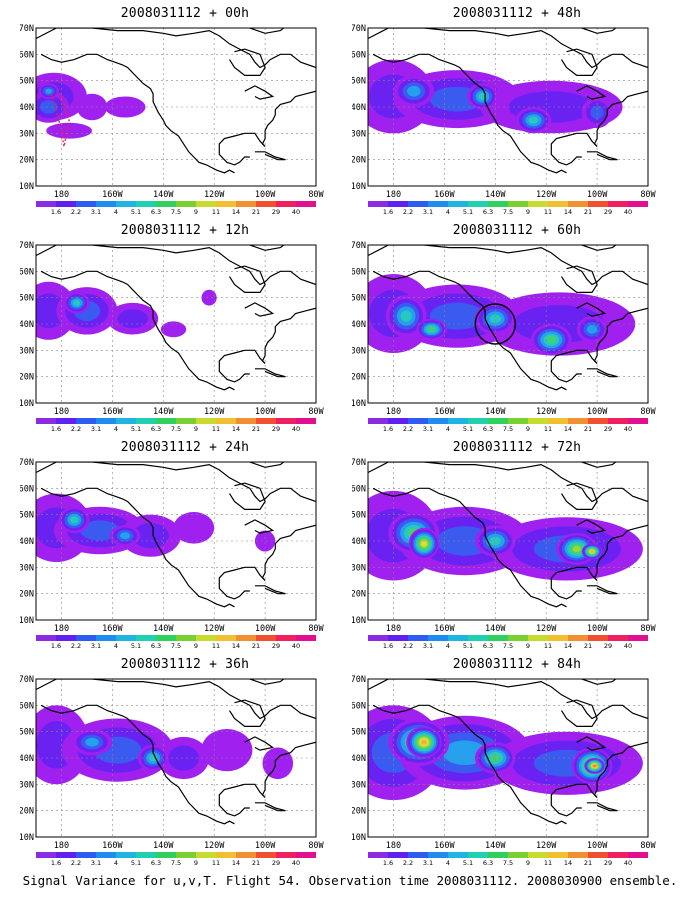 The height and width of the screenshot is (900, 700). Describe the element at coordinates (628, 212) in the screenshot. I see `colorbar-label: 40` at that location.